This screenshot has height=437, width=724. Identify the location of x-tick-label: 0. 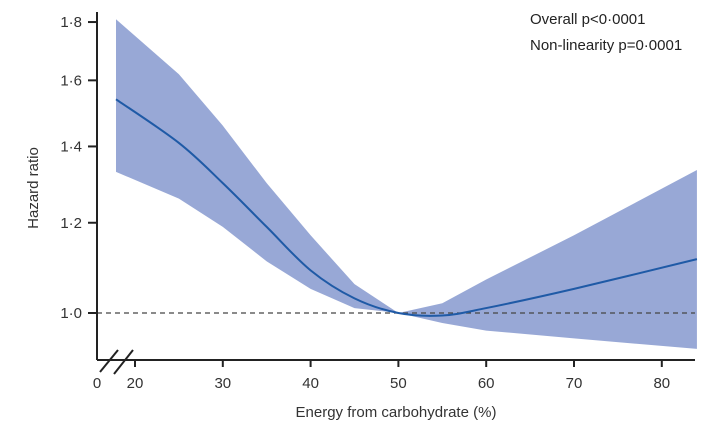
(97, 383).